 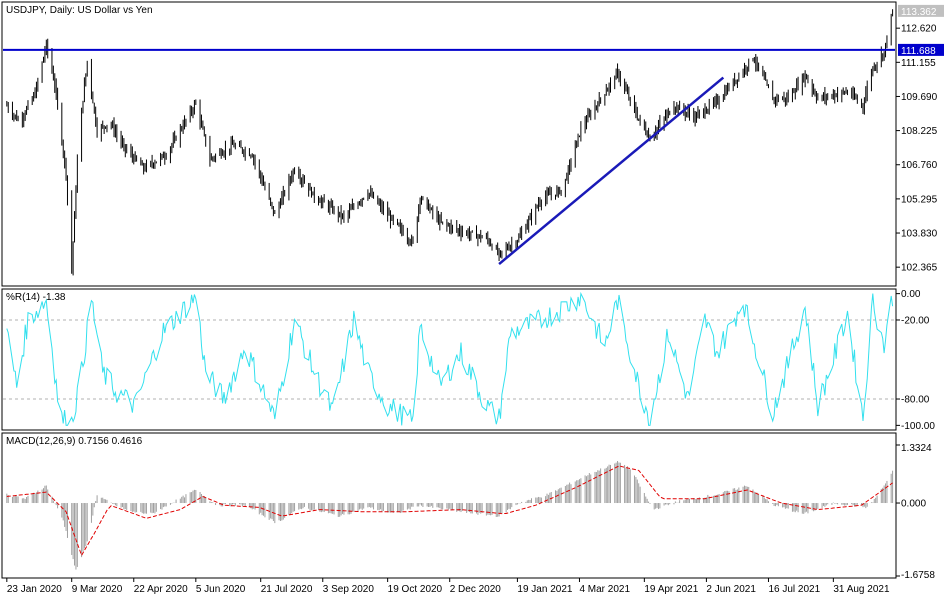 I want to click on x-tick-label: 3 Sep 2020, so click(x=349, y=589).